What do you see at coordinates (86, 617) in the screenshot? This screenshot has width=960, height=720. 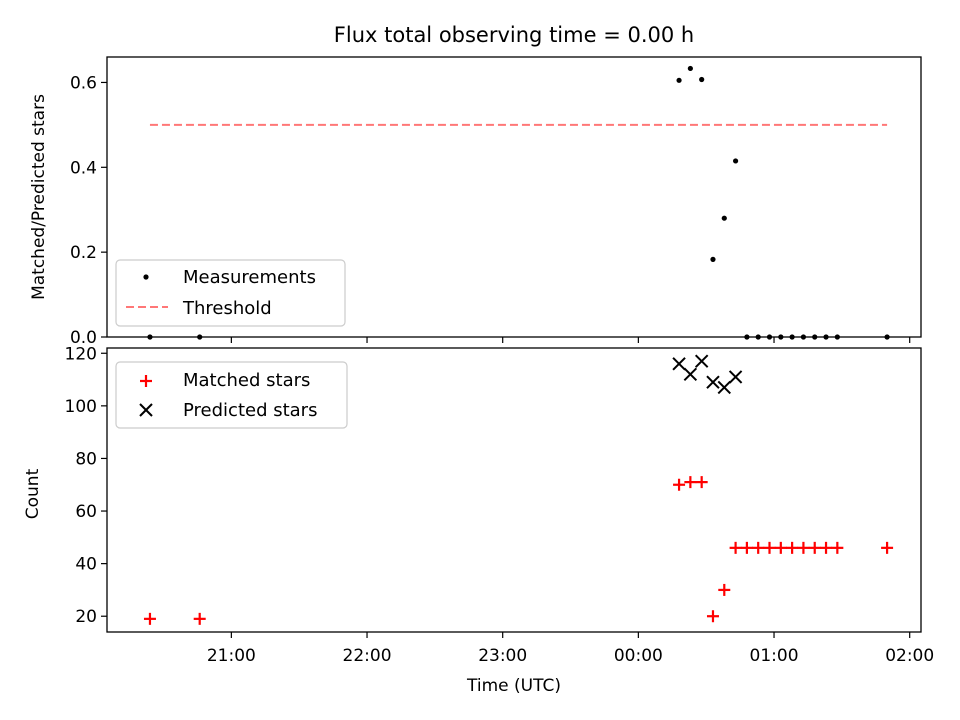 I see `bottom-y-tick-label: 20` at bounding box center [86, 617].